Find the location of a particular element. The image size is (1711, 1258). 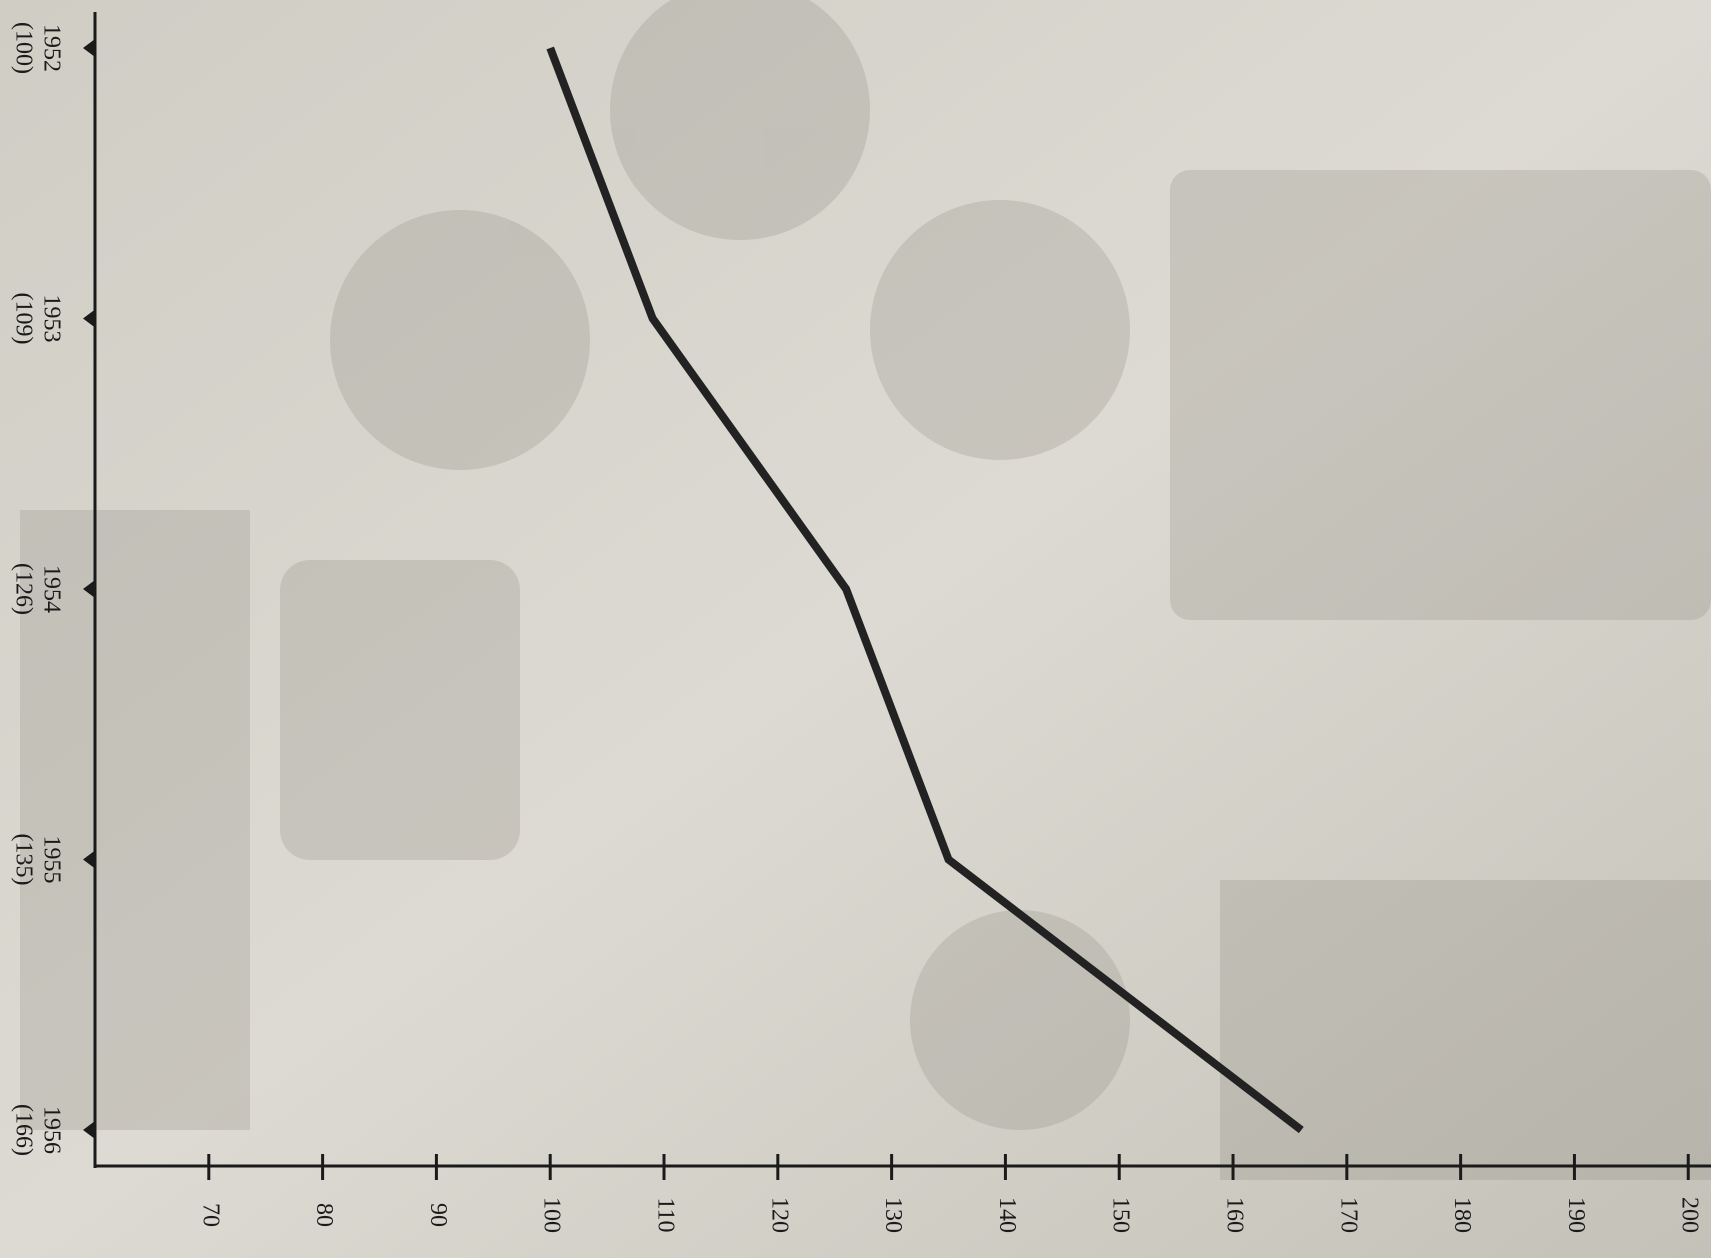

x-tick-label: 170 is located at coordinates (1348, 1215).